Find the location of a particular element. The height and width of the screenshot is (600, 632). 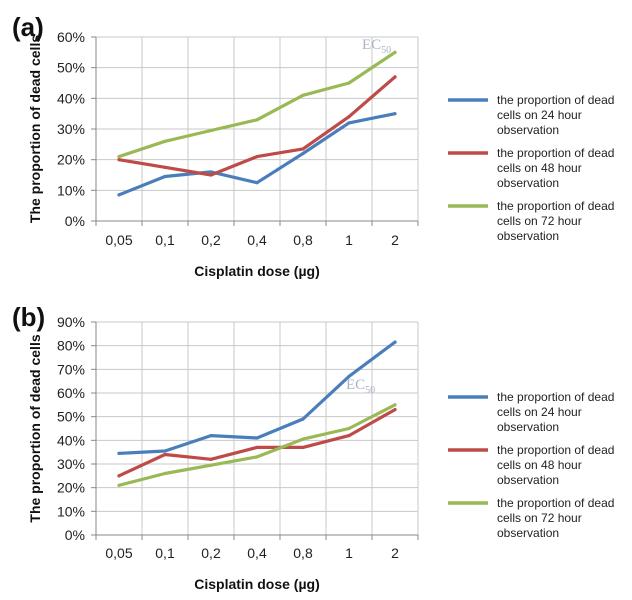

y-tick-label: 90% is located at coordinates (71, 322).